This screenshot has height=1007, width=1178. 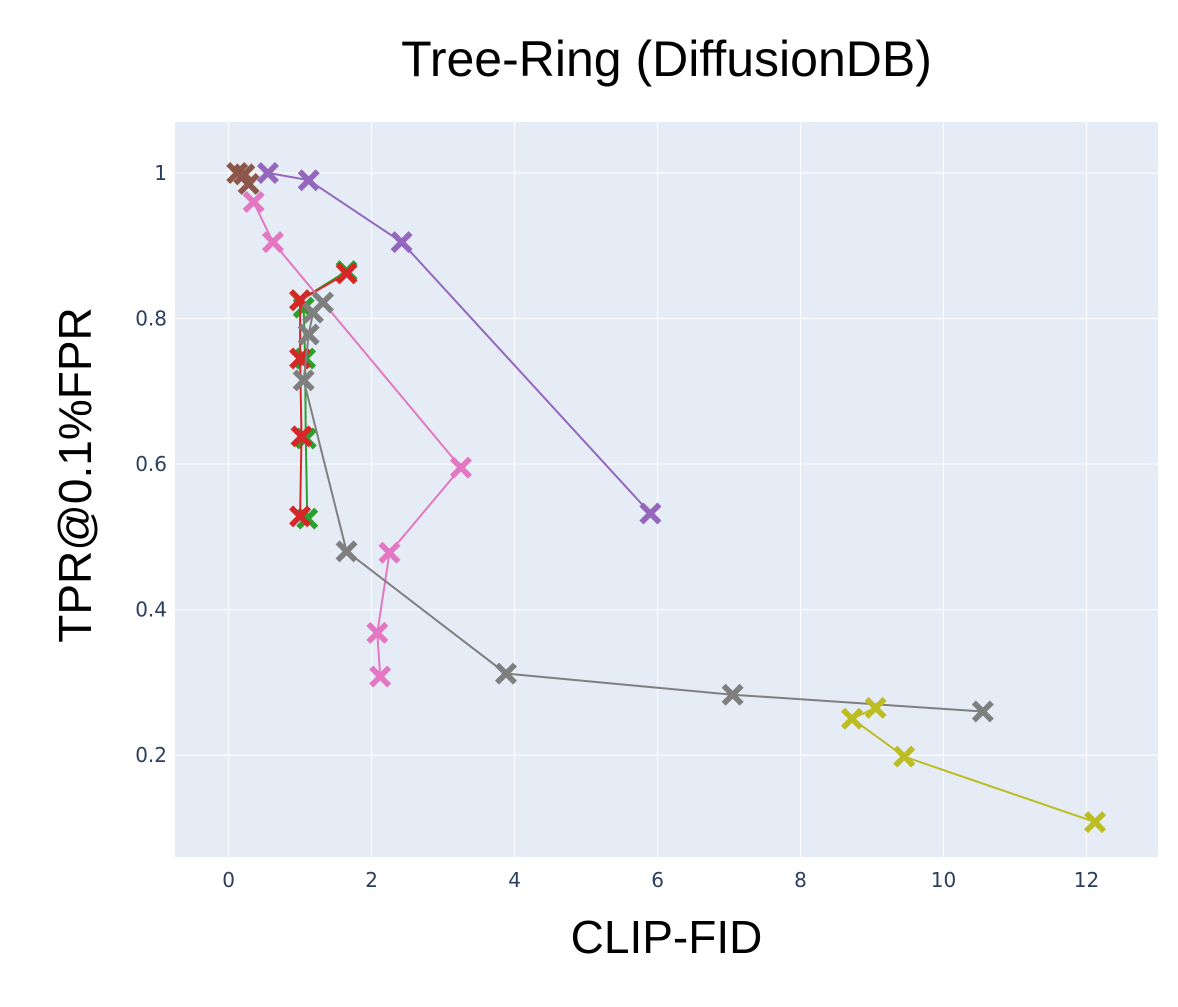 What do you see at coordinates (666, 937) in the screenshot?
I see `x-axis-label: CLIP-FID` at bounding box center [666, 937].